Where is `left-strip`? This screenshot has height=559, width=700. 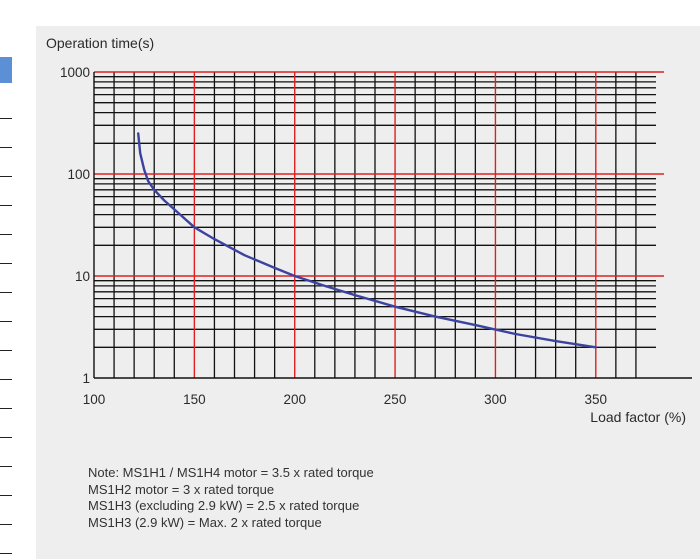
left-strip is located at coordinates (7, 279).